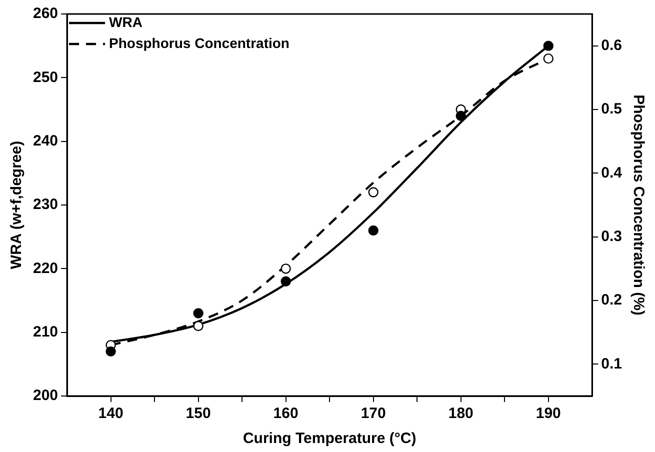 This screenshot has width=655, height=452. I want to click on x-tick-label: 150, so click(198, 413).